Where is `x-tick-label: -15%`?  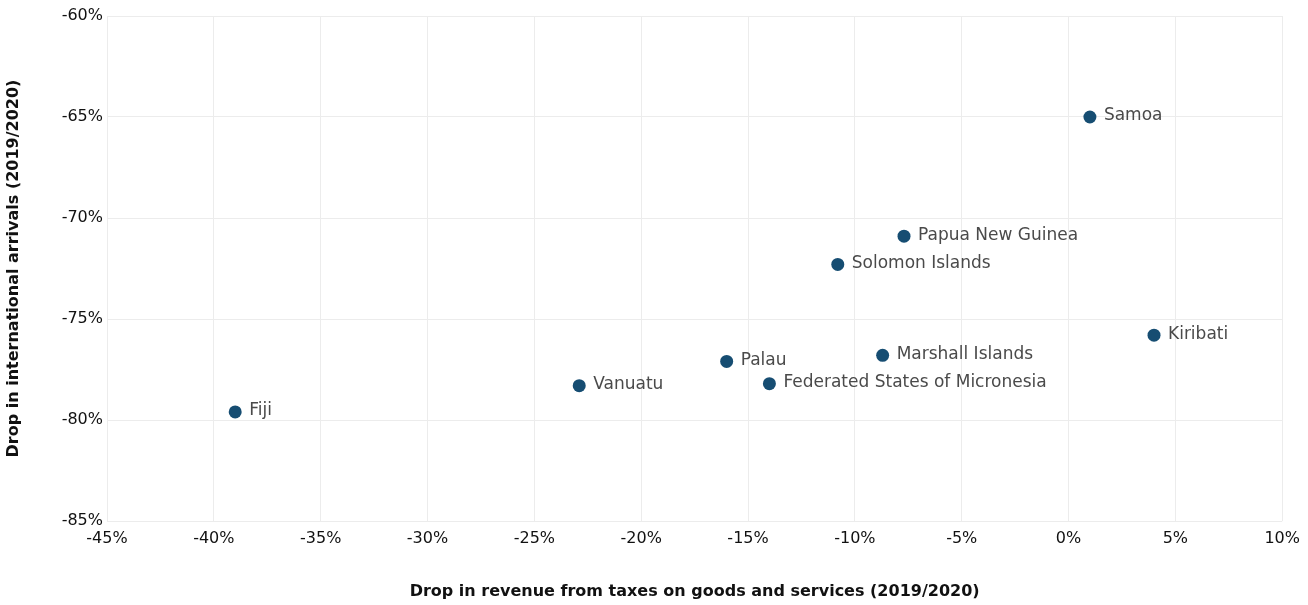 x-tick-label: -15% is located at coordinates (748, 537).